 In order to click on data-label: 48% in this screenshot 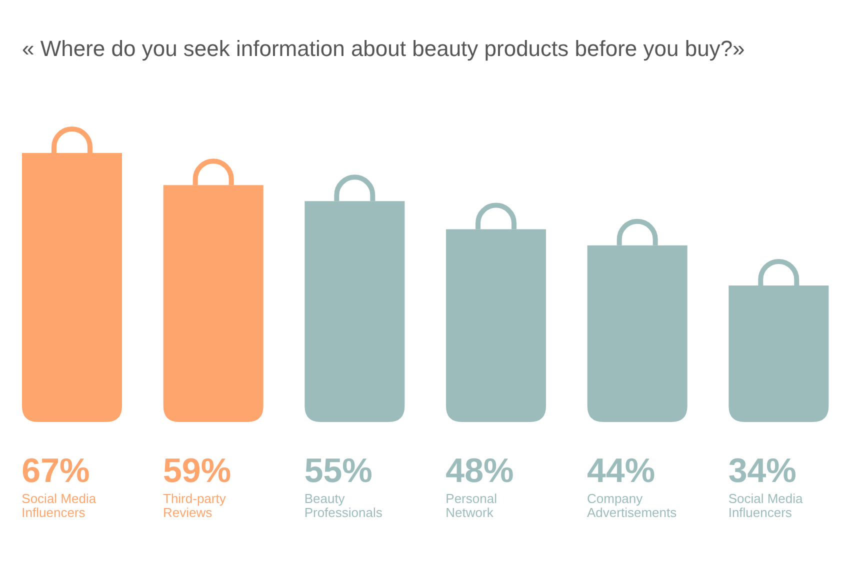, I will do `click(480, 471)`.